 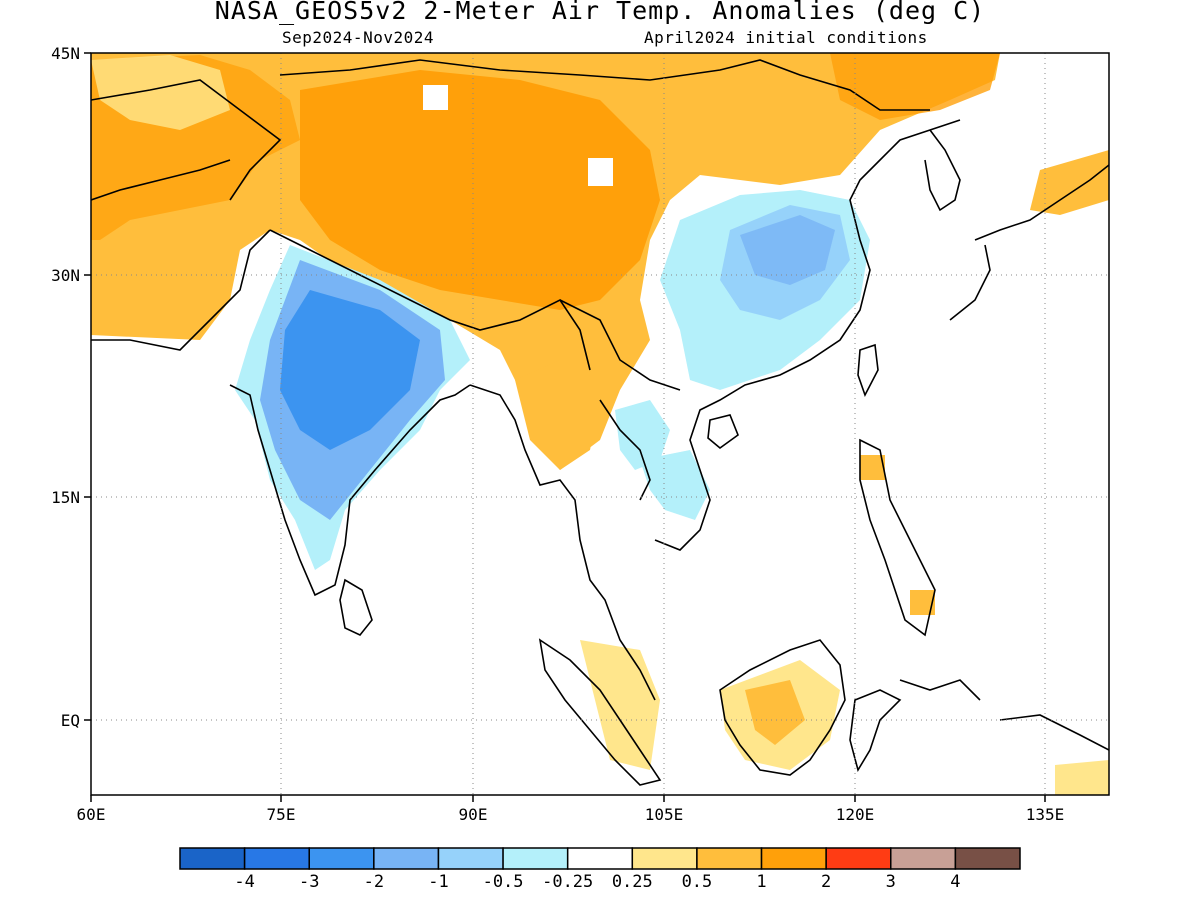 What do you see at coordinates (65, 275) in the screenshot?
I see `lat-label-30n: 30N` at bounding box center [65, 275].